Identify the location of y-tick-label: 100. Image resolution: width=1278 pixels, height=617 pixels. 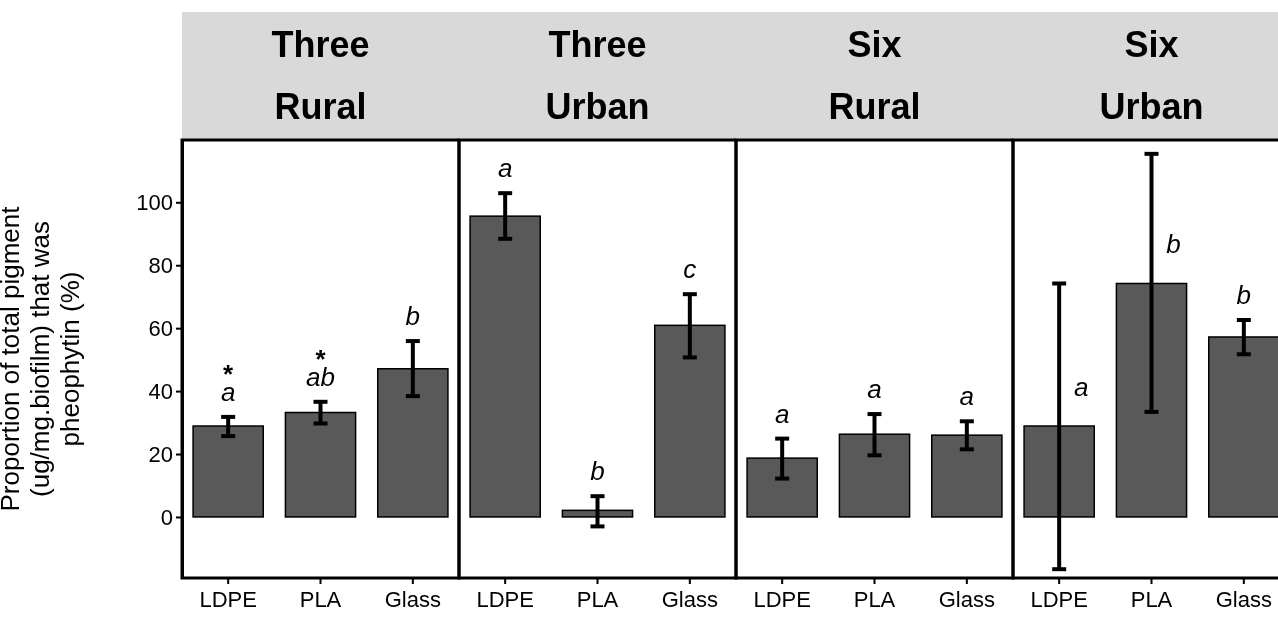
(154, 202).